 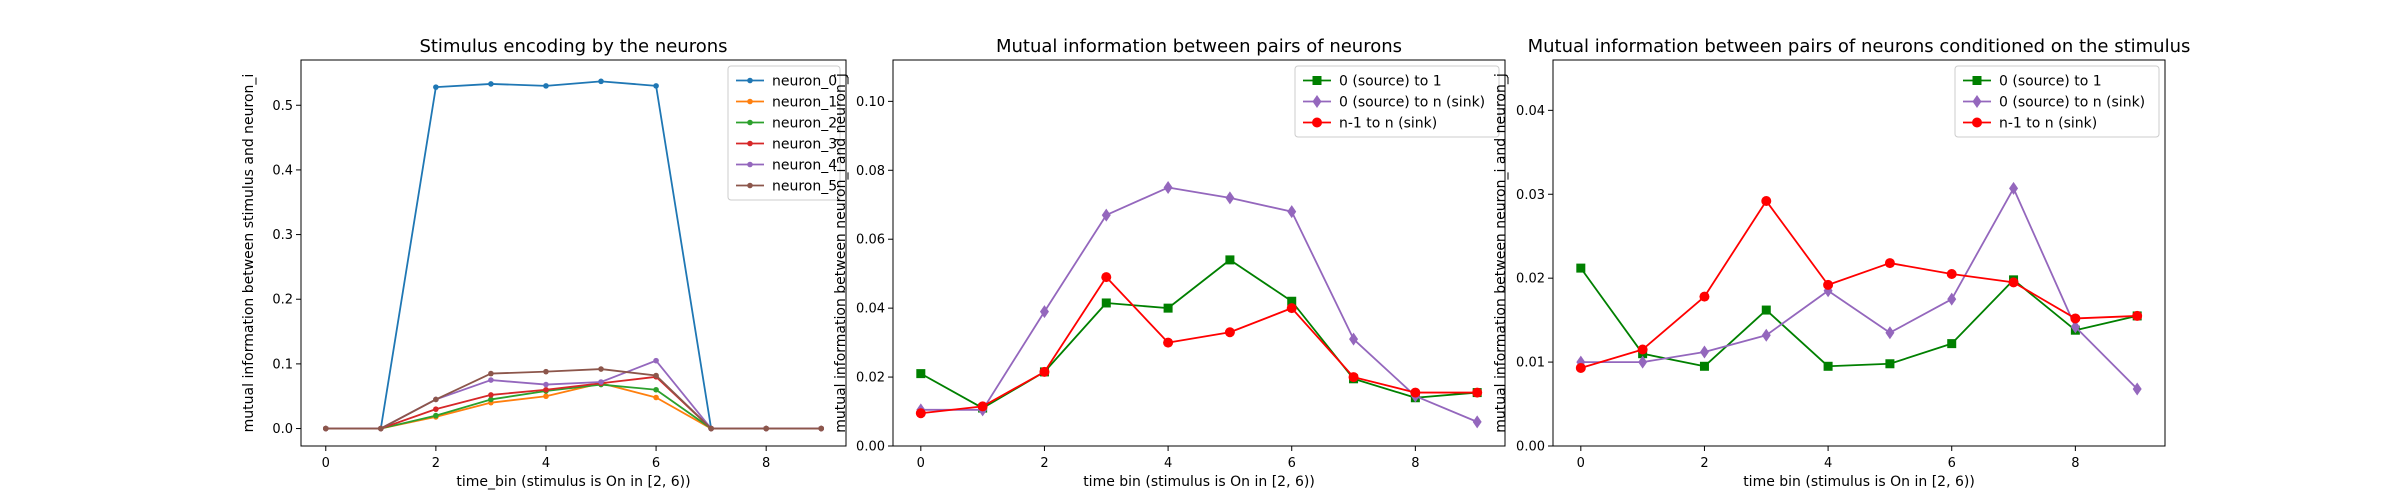 I want to click on chart-title: Stimulus encoding by the neurons, so click(x=573, y=46).